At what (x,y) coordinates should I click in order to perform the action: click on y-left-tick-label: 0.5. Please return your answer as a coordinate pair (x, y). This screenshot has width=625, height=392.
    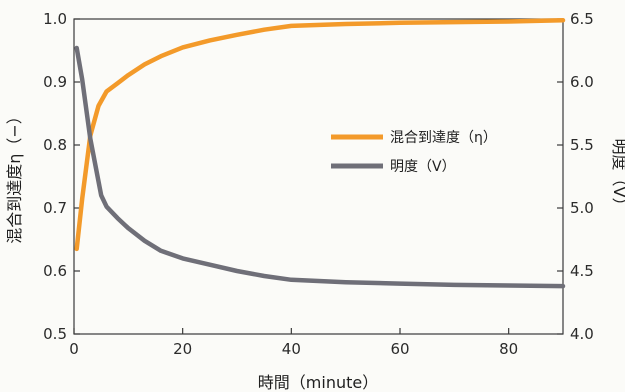
    Looking at the image, I should click on (55, 334).